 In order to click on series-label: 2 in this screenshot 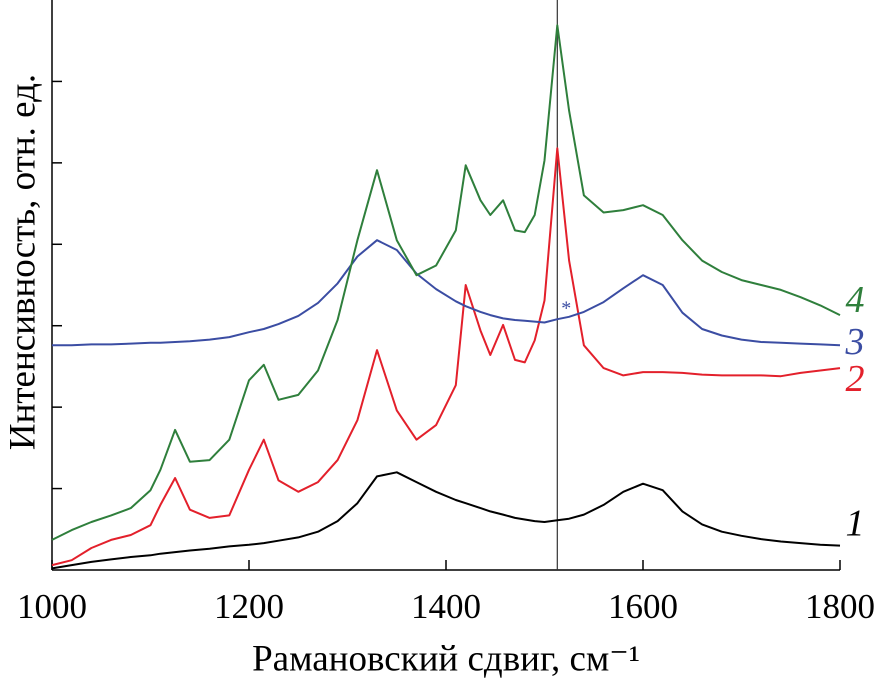, I will do `click(855, 379)`.